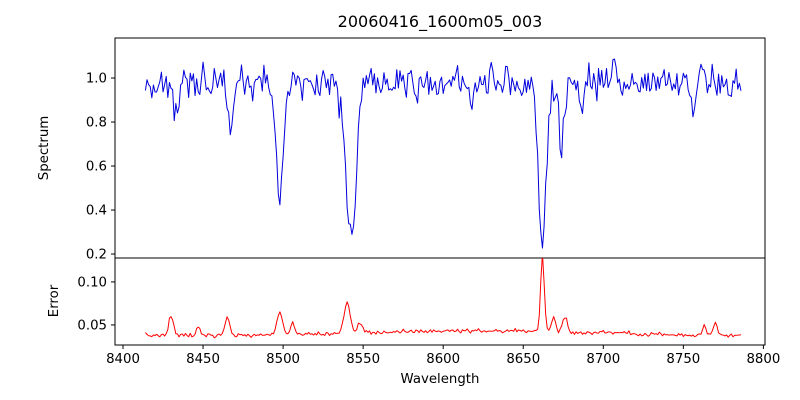 The width and height of the screenshot is (800, 400). What do you see at coordinates (763, 359) in the screenshot?
I see `x-tick-label: 8800` at bounding box center [763, 359].